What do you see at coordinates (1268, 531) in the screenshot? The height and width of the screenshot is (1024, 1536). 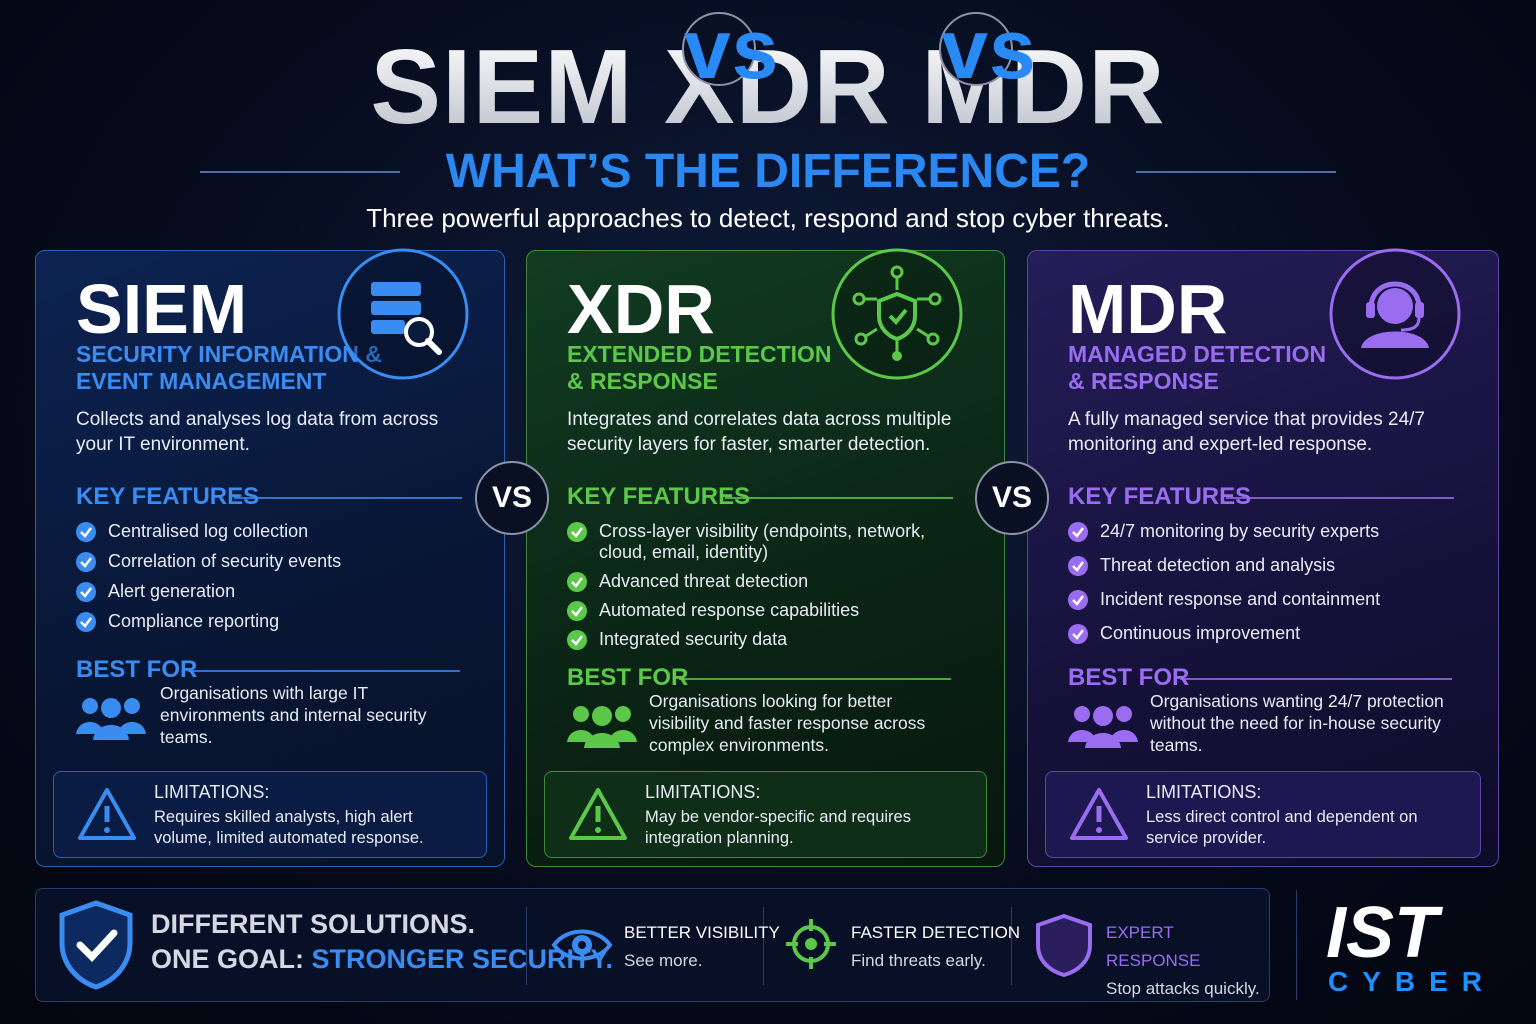 I see `feature: 24/7 monitoring by security experts` at bounding box center [1268, 531].